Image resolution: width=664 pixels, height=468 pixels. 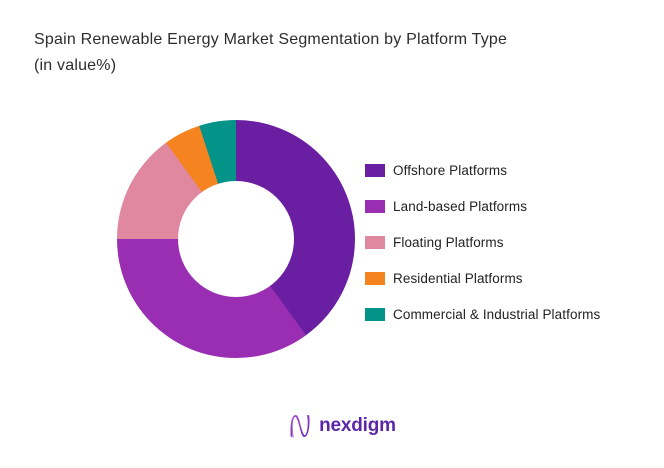 I want to click on legend-swatch-floating, so click(x=375, y=242).